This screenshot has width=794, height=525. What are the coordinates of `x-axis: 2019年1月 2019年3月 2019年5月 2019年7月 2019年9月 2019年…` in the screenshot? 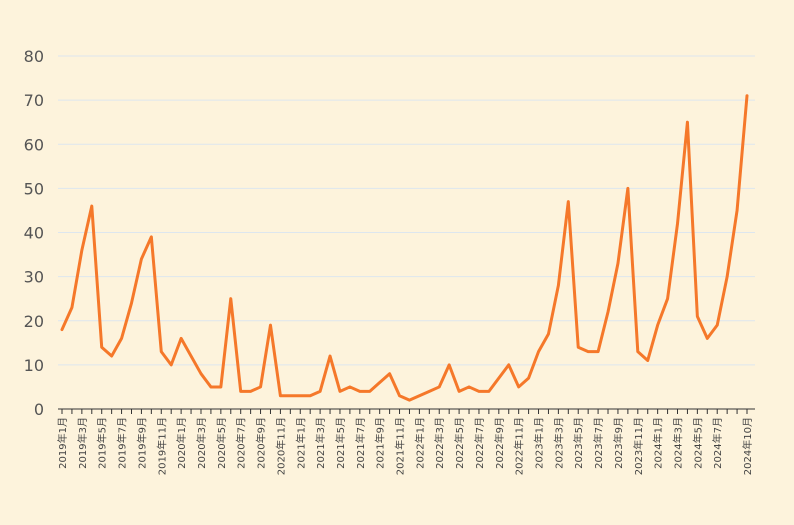 It's located at (405, 441).